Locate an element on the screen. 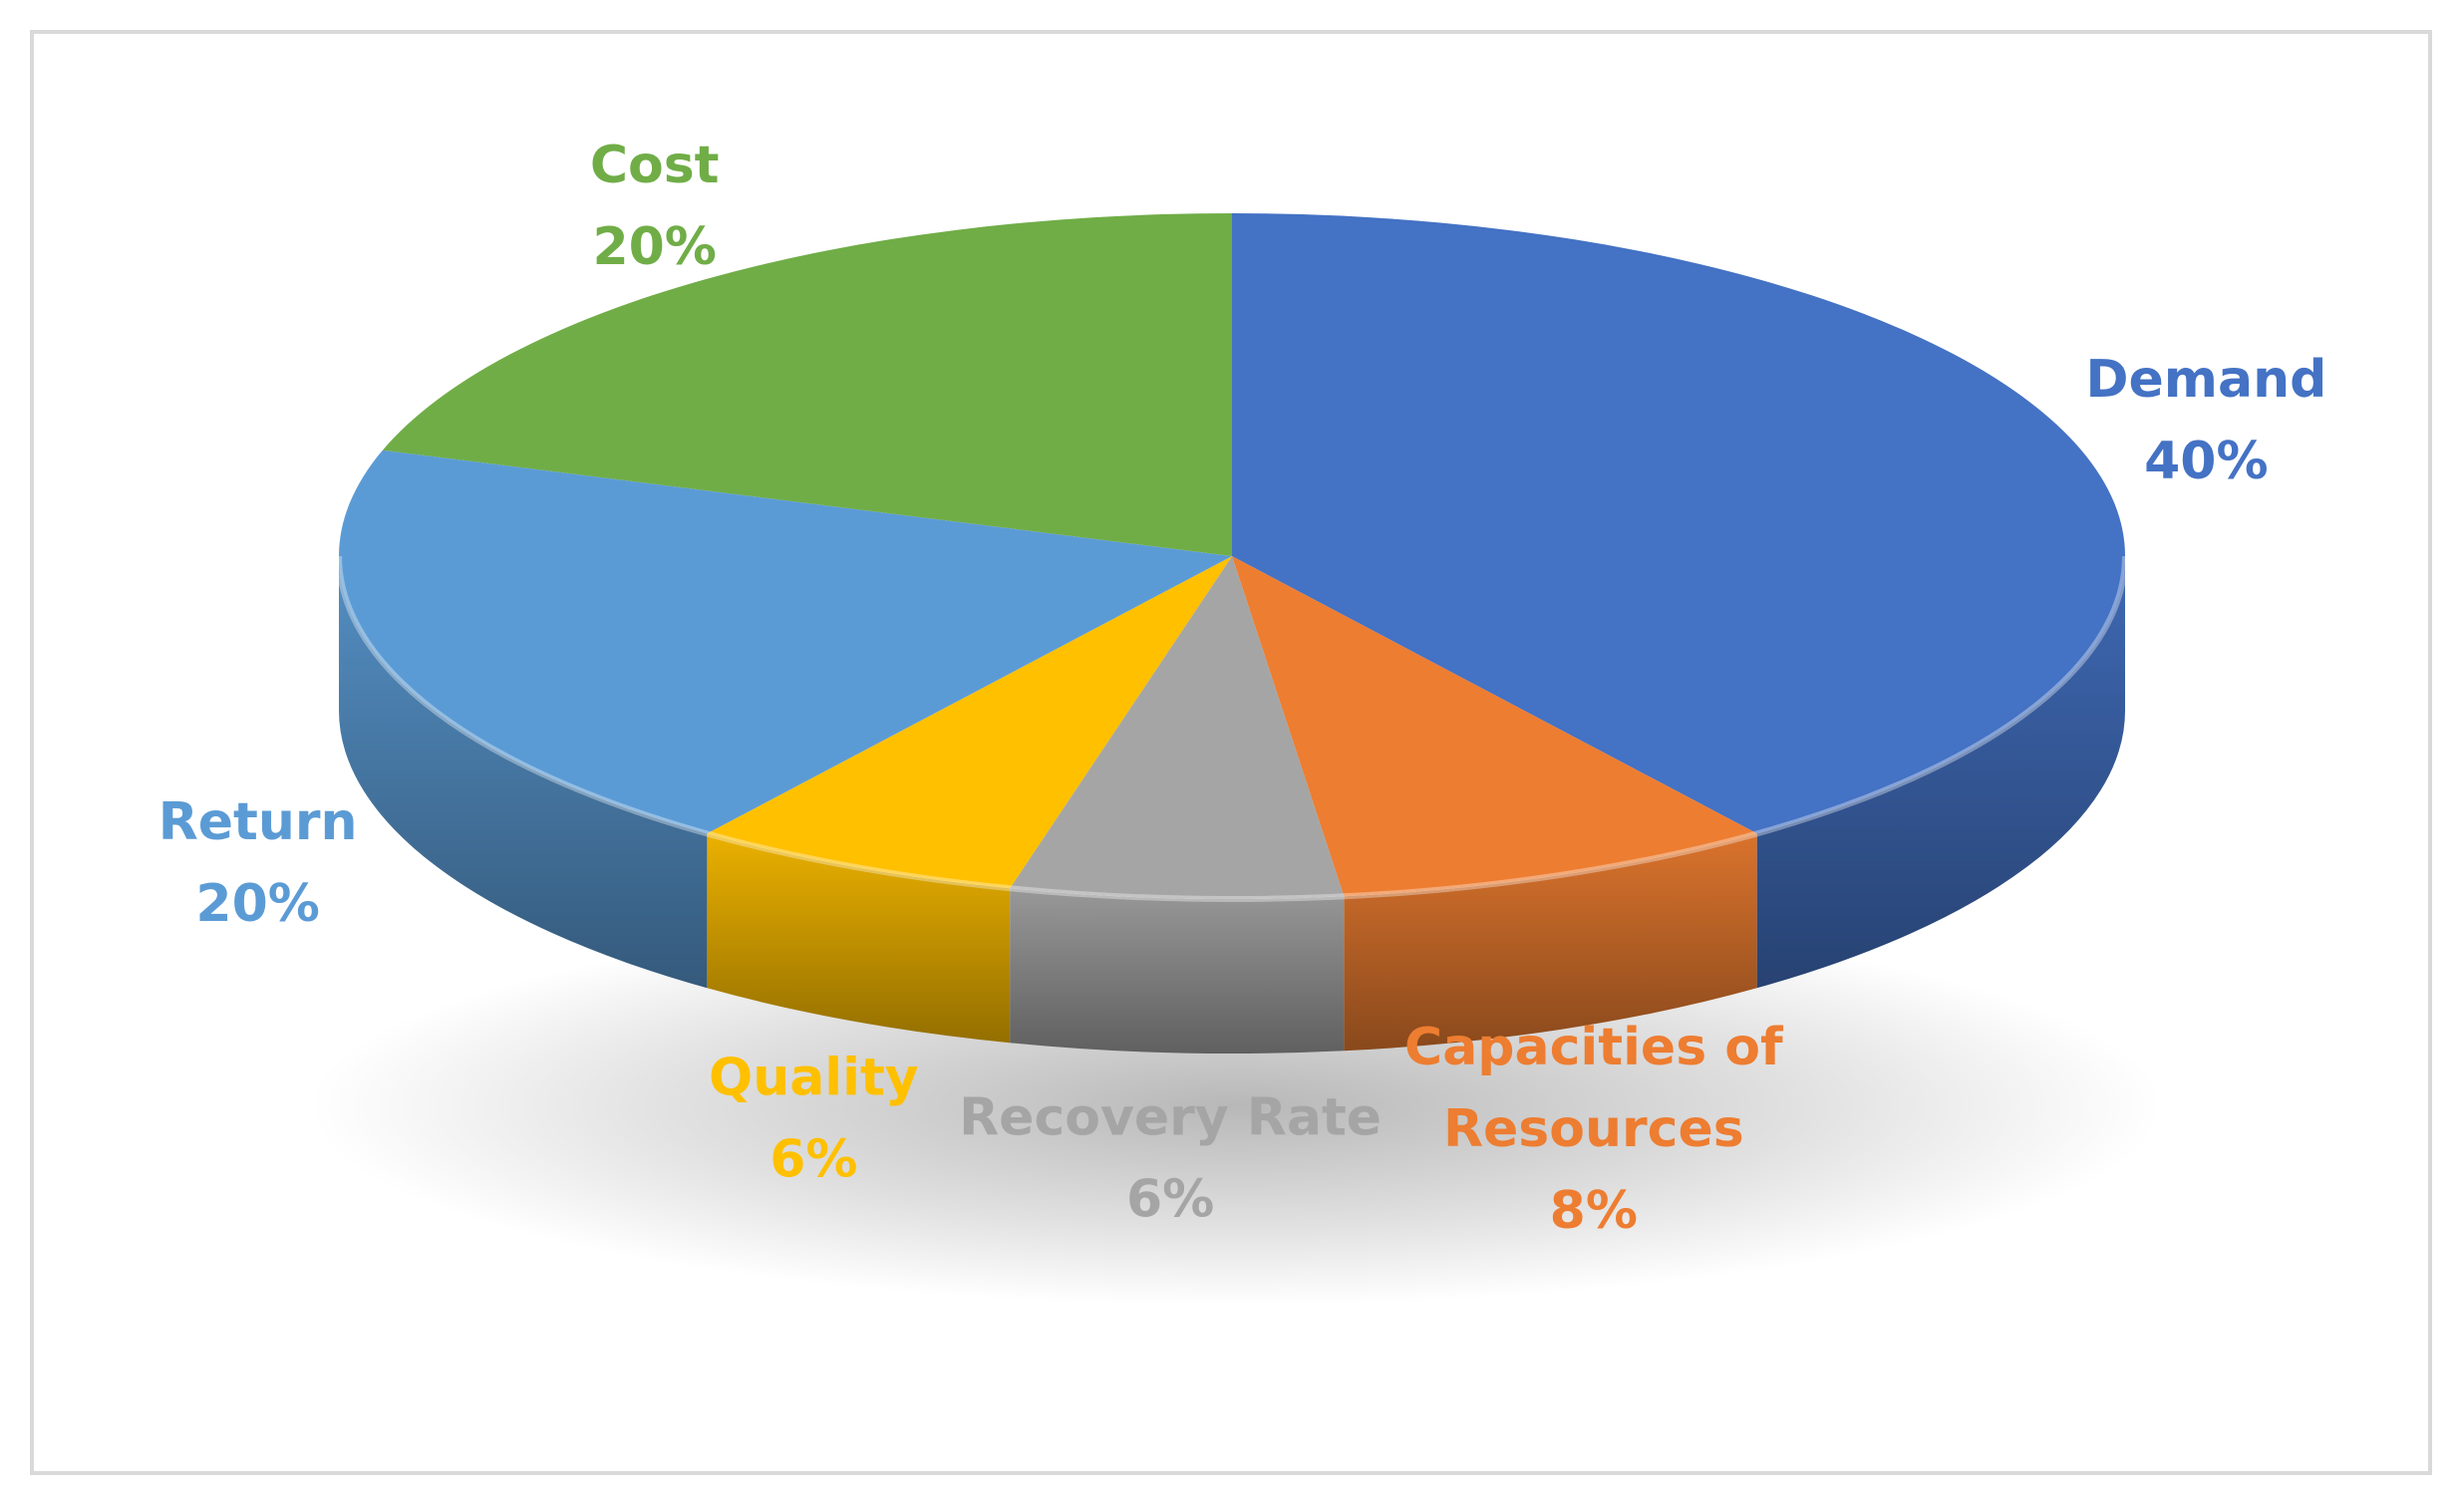 The height and width of the screenshot is (1511, 2464). data-label-value-cost: 20% is located at coordinates (654, 247).